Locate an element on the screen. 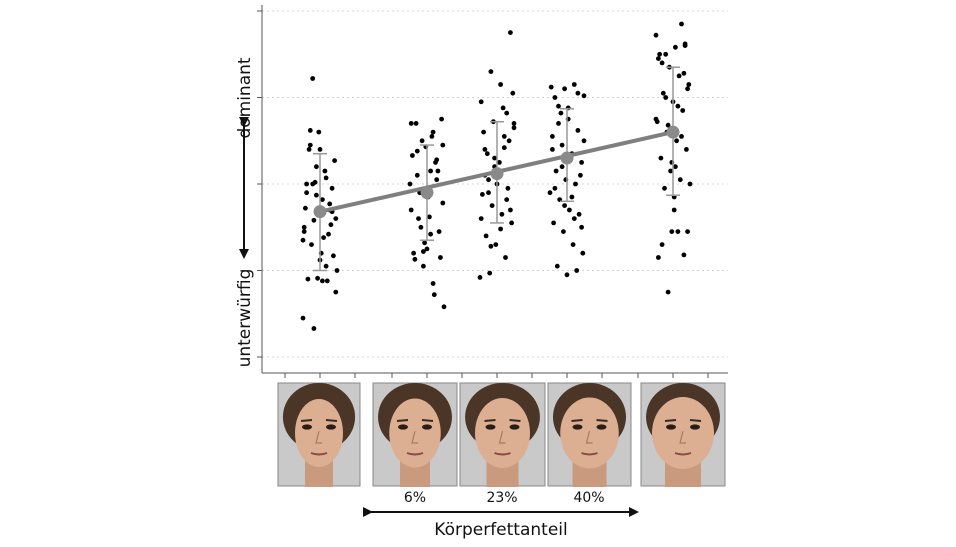 The height and width of the screenshot is (547, 956). x-axis-label: Körperfettanteil is located at coordinates (500, 530).